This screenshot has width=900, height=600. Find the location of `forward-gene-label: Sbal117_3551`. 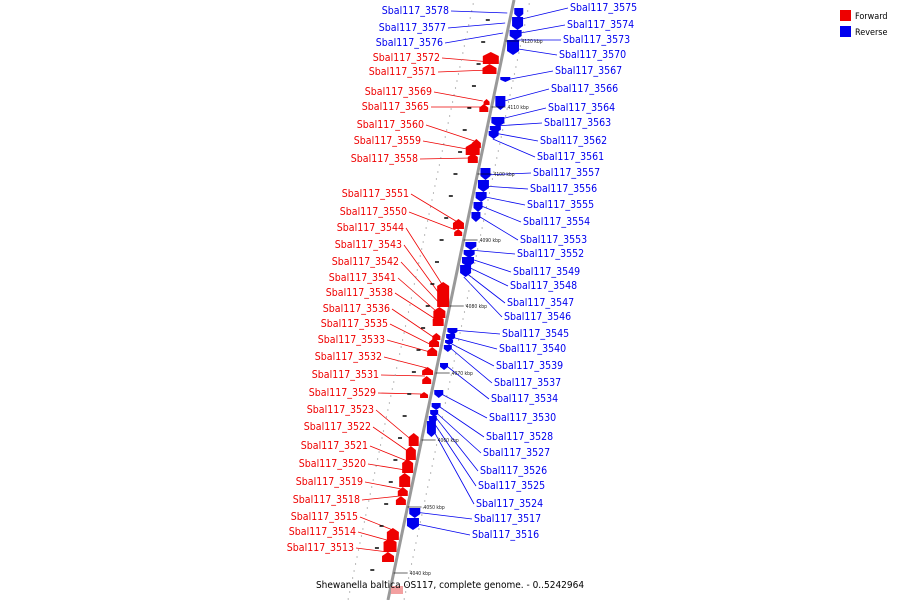

forward-gene-label: Sbal117_3551 is located at coordinates (375, 194).